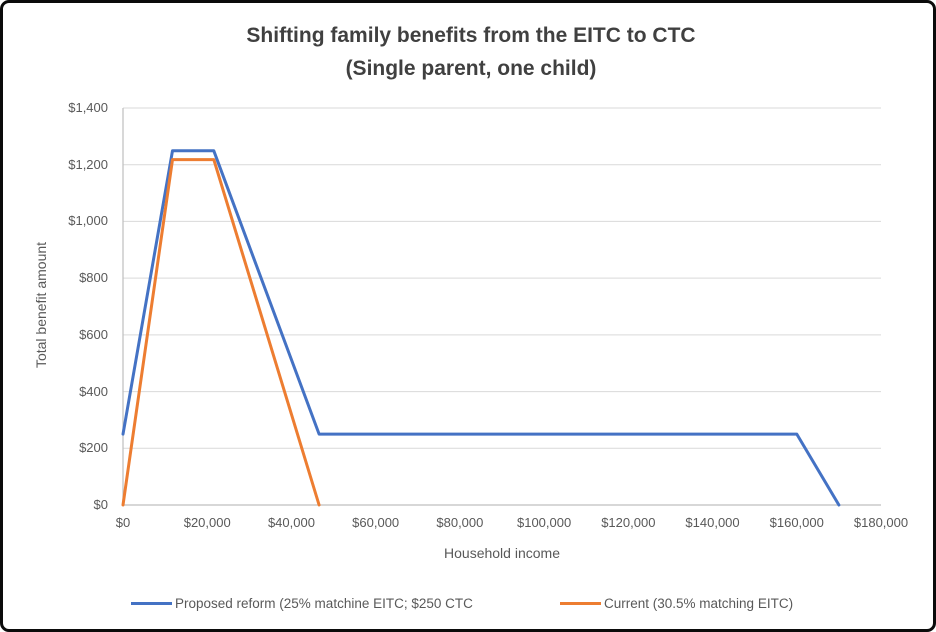 The width and height of the screenshot is (936, 632). I want to click on x-tick-label: $60,000, so click(376, 522).